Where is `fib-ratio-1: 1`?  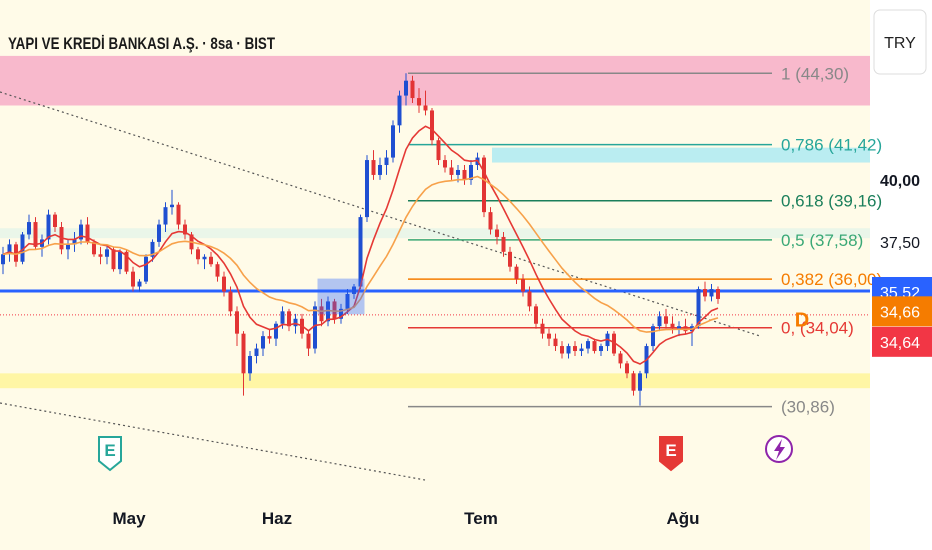
fib-ratio-1: 1 is located at coordinates (785, 73).